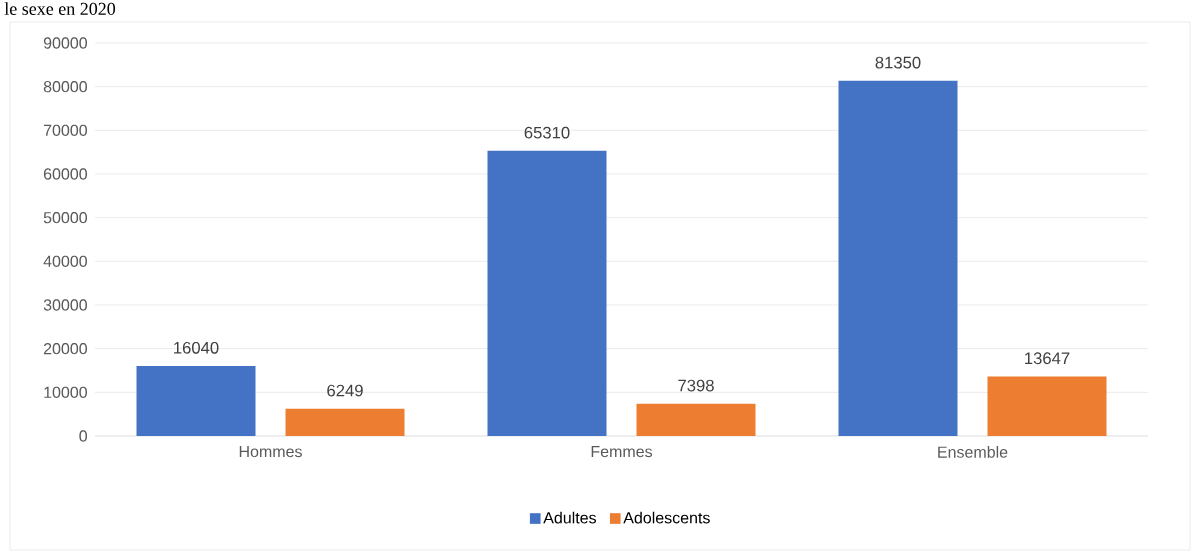  Describe the element at coordinates (570, 517) in the screenshot. I see `legend-label: Adultes` at that location.